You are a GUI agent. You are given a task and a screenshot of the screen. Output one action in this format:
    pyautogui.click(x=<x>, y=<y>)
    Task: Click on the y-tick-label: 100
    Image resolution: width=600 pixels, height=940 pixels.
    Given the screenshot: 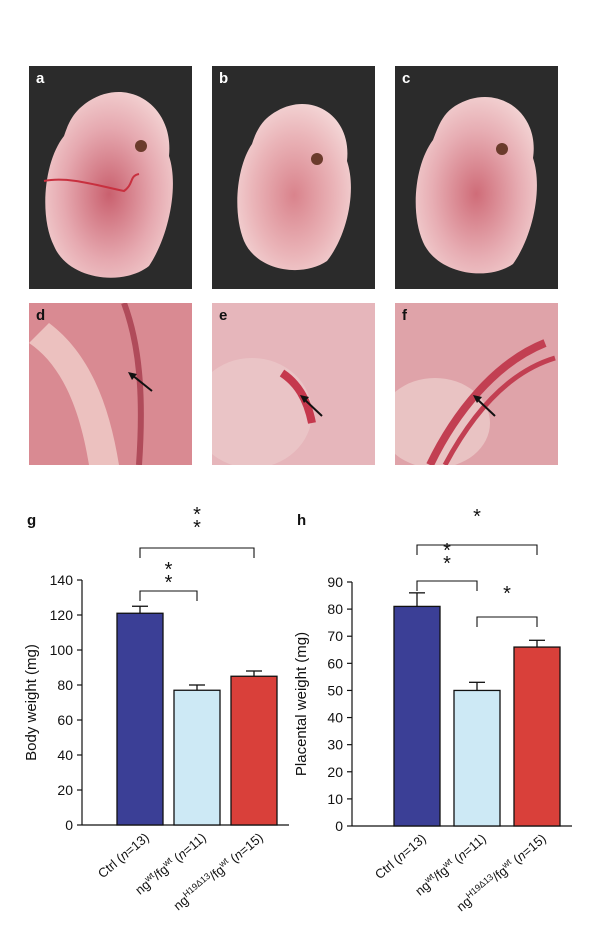 What is the action you would take?
    pyautogui.click(x=62, y=650)
    